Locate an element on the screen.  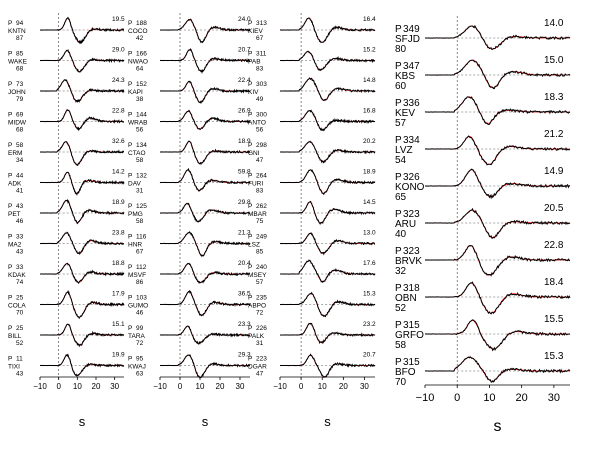
station-code: NWAO is located at coordinates (138, 62).